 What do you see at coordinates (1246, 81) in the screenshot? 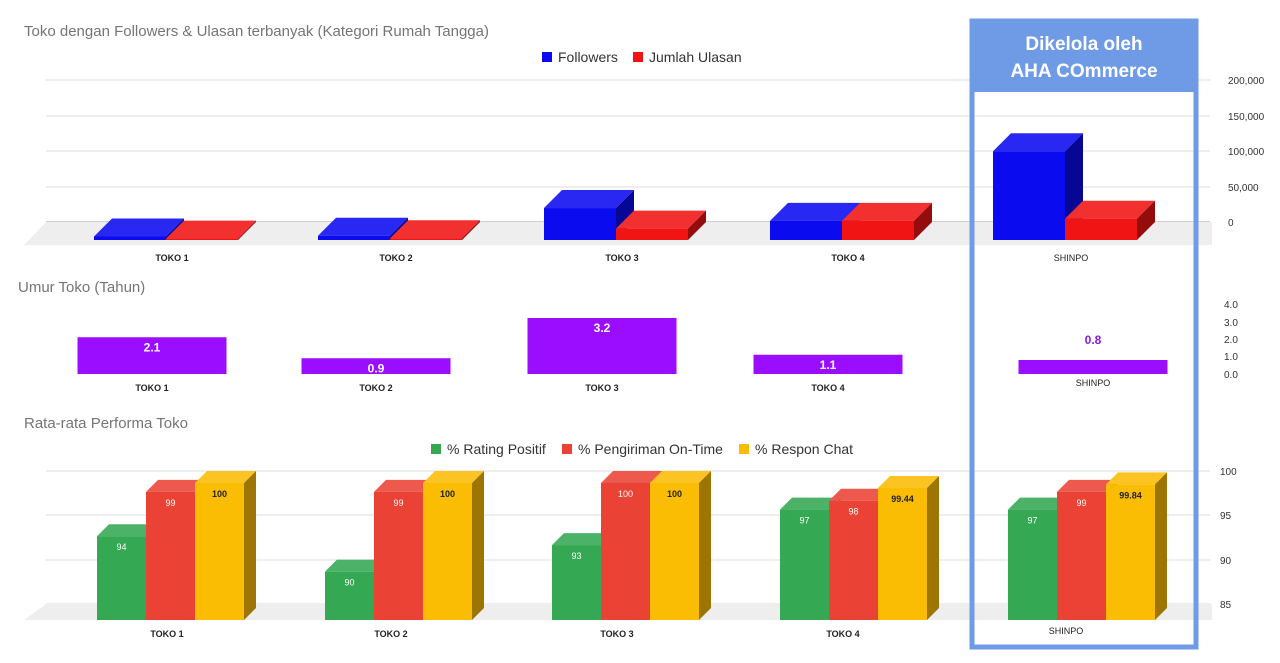
I see `chart1-y-tick: 200,000` at bounding box center [1246, 81].